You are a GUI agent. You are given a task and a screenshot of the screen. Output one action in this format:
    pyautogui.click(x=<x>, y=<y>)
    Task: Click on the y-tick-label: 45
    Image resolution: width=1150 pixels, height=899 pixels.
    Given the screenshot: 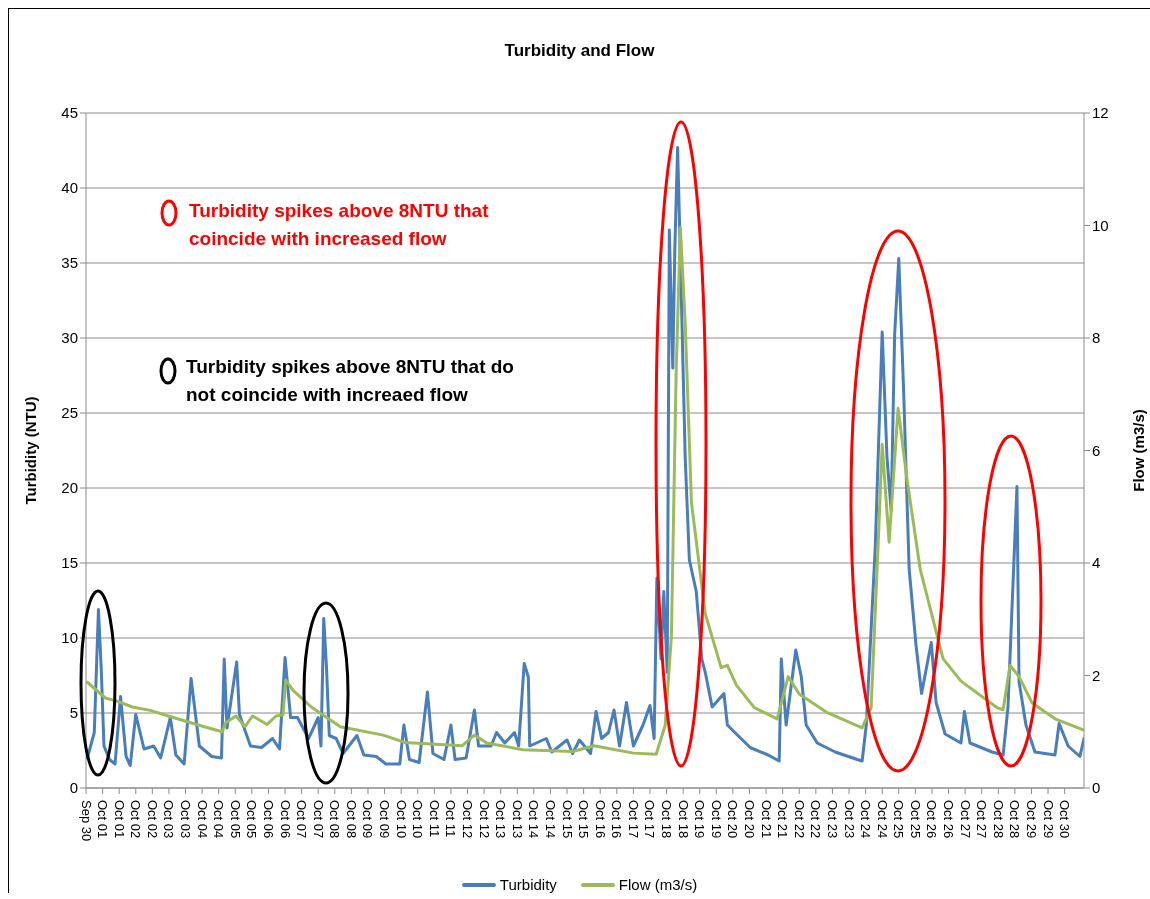 What is the action you would take?
    pyautogui.click(x=69, y=113)
    